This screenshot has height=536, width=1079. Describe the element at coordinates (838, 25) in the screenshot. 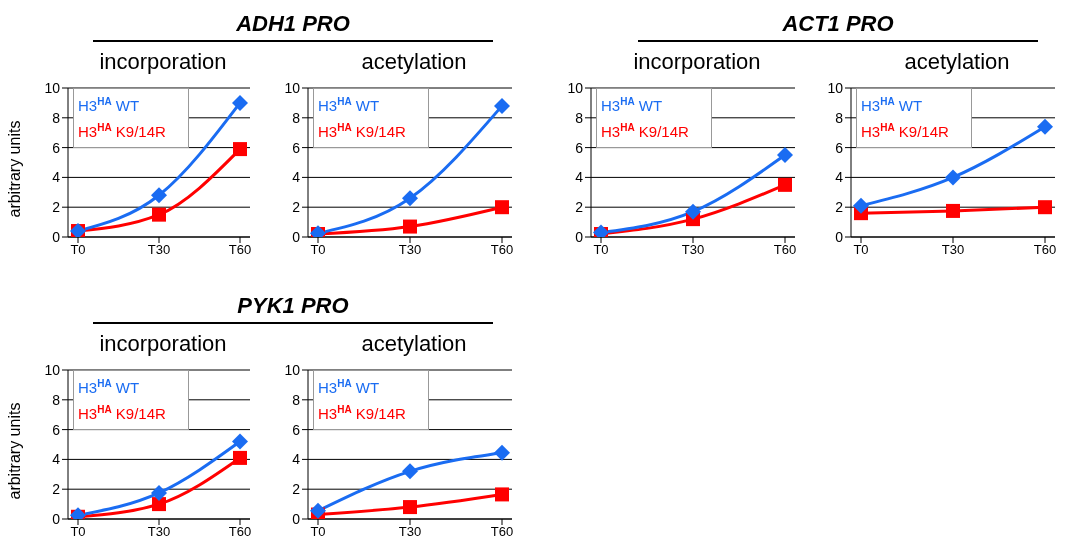

I see `chart-title: ACT1 PRO` at that location.